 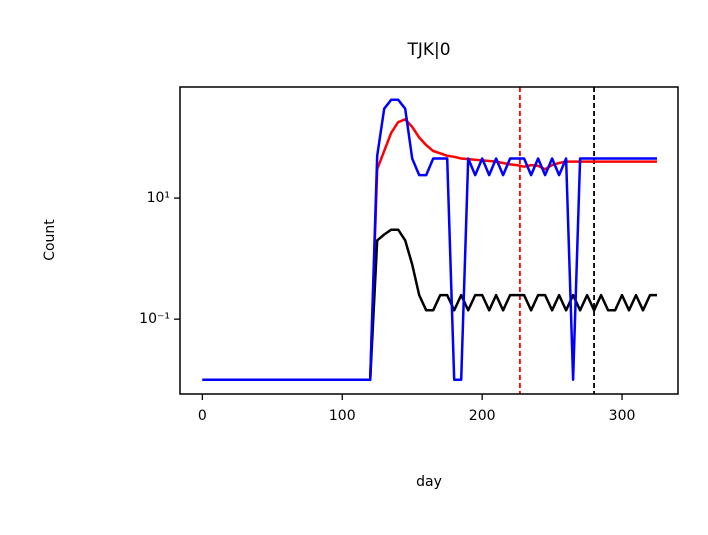 What do you see at coordinates (429, 482) in the screenshot?
I see `x-axis-label: day` at bounding box center [429, 482].